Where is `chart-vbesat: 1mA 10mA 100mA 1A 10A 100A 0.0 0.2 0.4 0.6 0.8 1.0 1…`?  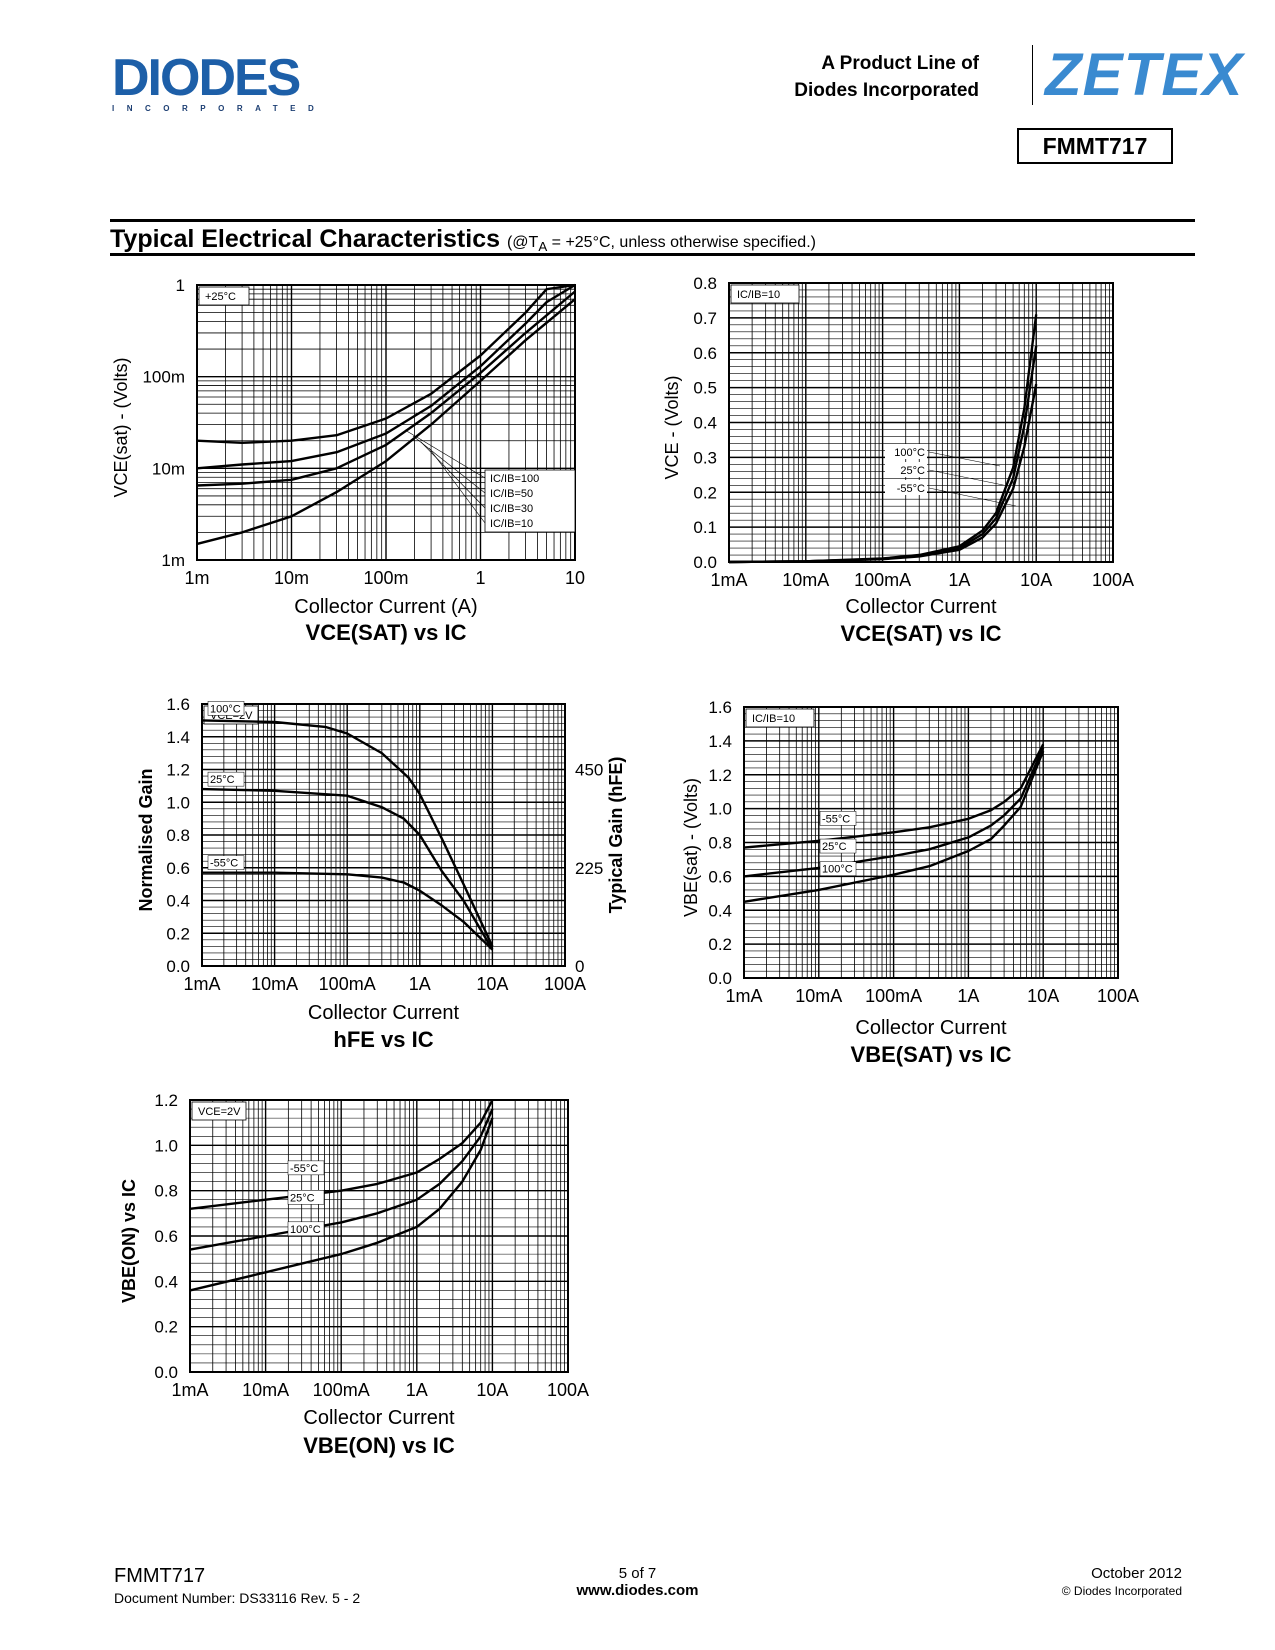
chart-vbesat: 1mA 10mA 100mA 1A 10A 100A 0.0 0.2 0.4 0.6 0.8 1.0 1… is located at coordinates (910, 882).